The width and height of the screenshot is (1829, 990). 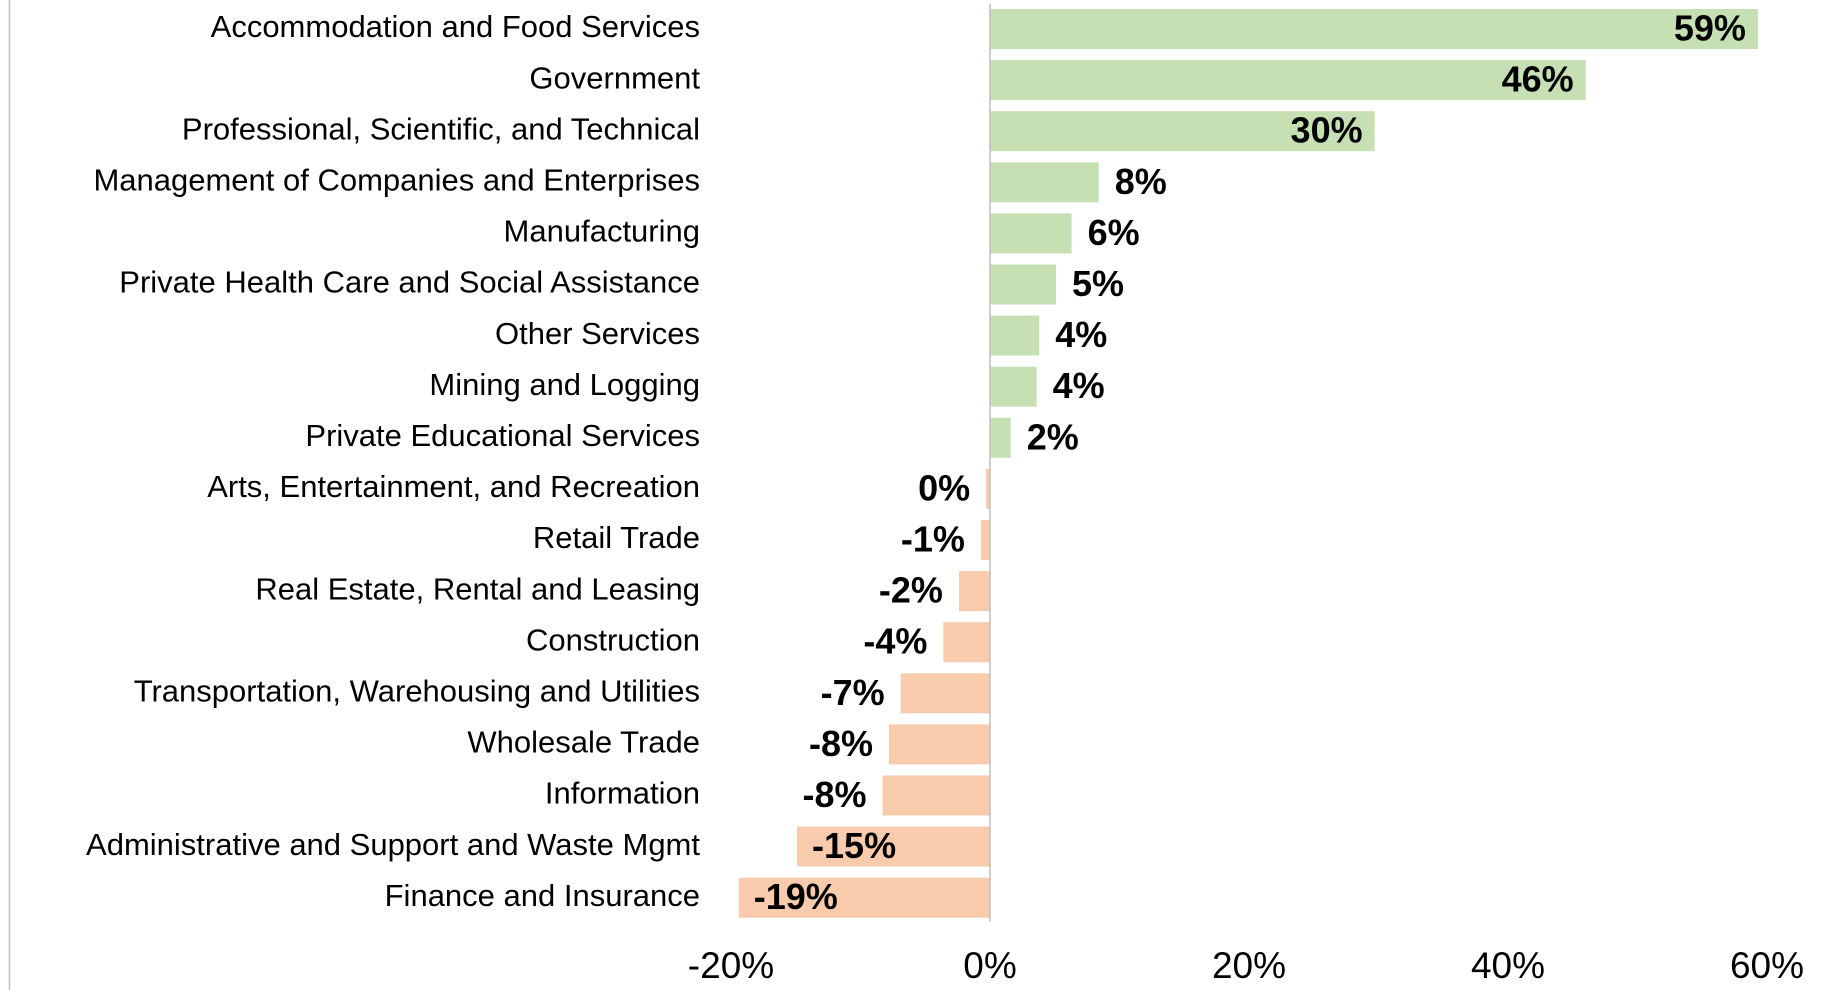 I want to click on value-label: 8%, so click(x=1141, y=181).